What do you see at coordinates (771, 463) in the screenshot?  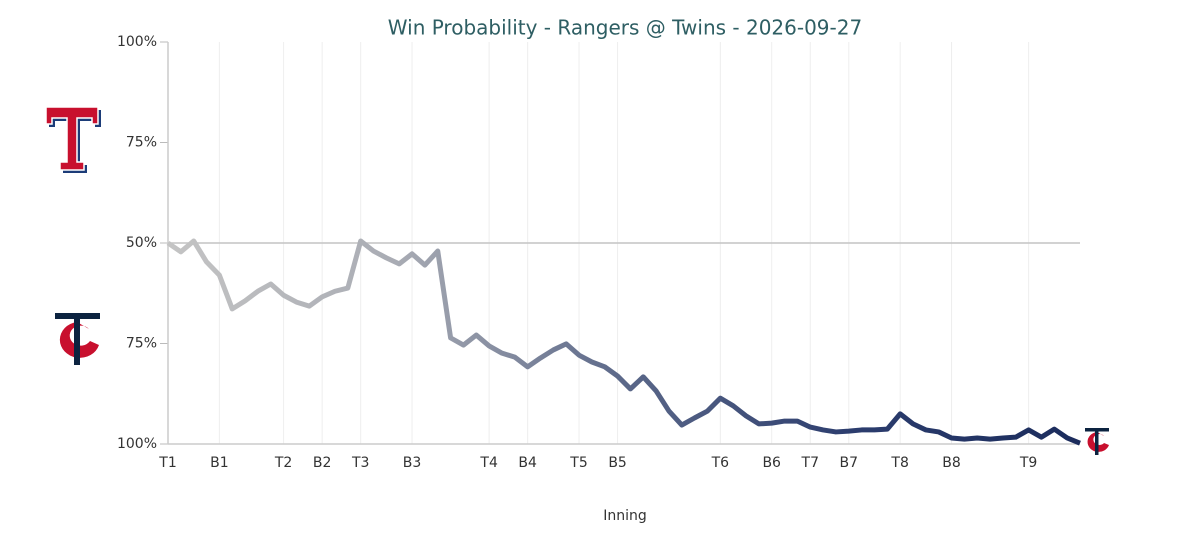 I see `x-tick-label: B6` at bounding box center [771, 463].